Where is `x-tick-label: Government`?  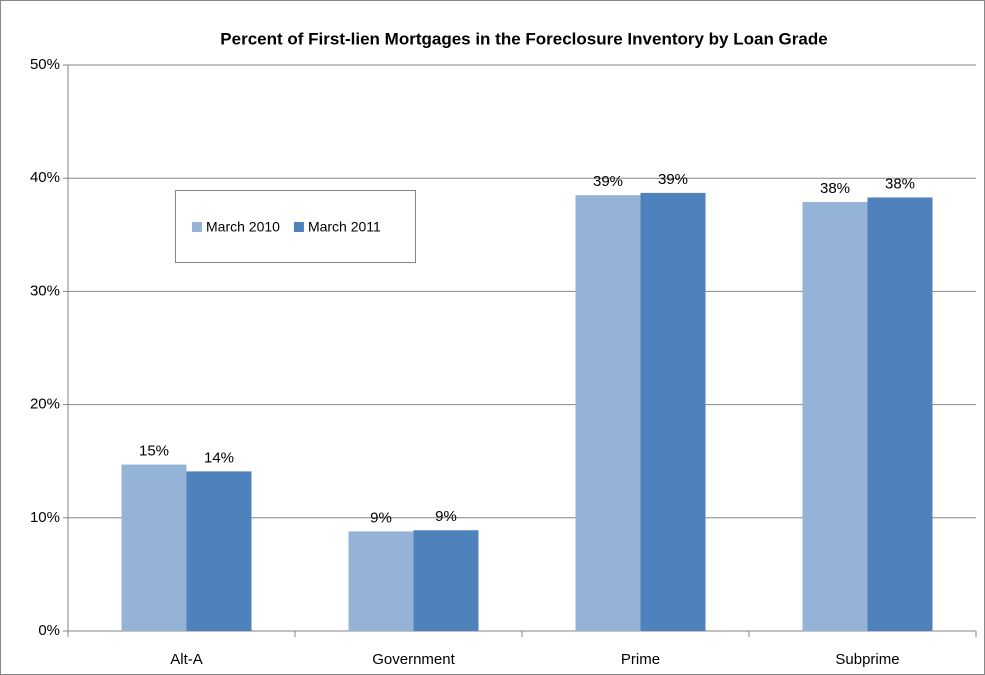 x-tick-label: Government is located at coordinates (413, 659).